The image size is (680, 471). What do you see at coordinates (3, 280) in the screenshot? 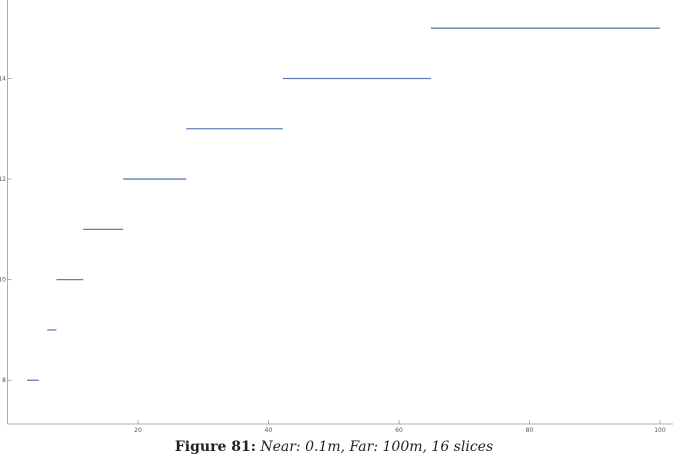
I see `y-tick-label: 10` at bounding box center [3, 280].